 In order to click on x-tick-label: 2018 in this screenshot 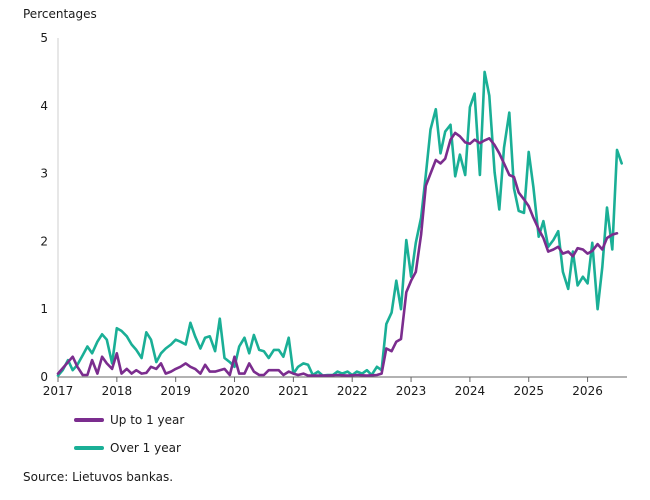, I will do `click(117, 391)`.